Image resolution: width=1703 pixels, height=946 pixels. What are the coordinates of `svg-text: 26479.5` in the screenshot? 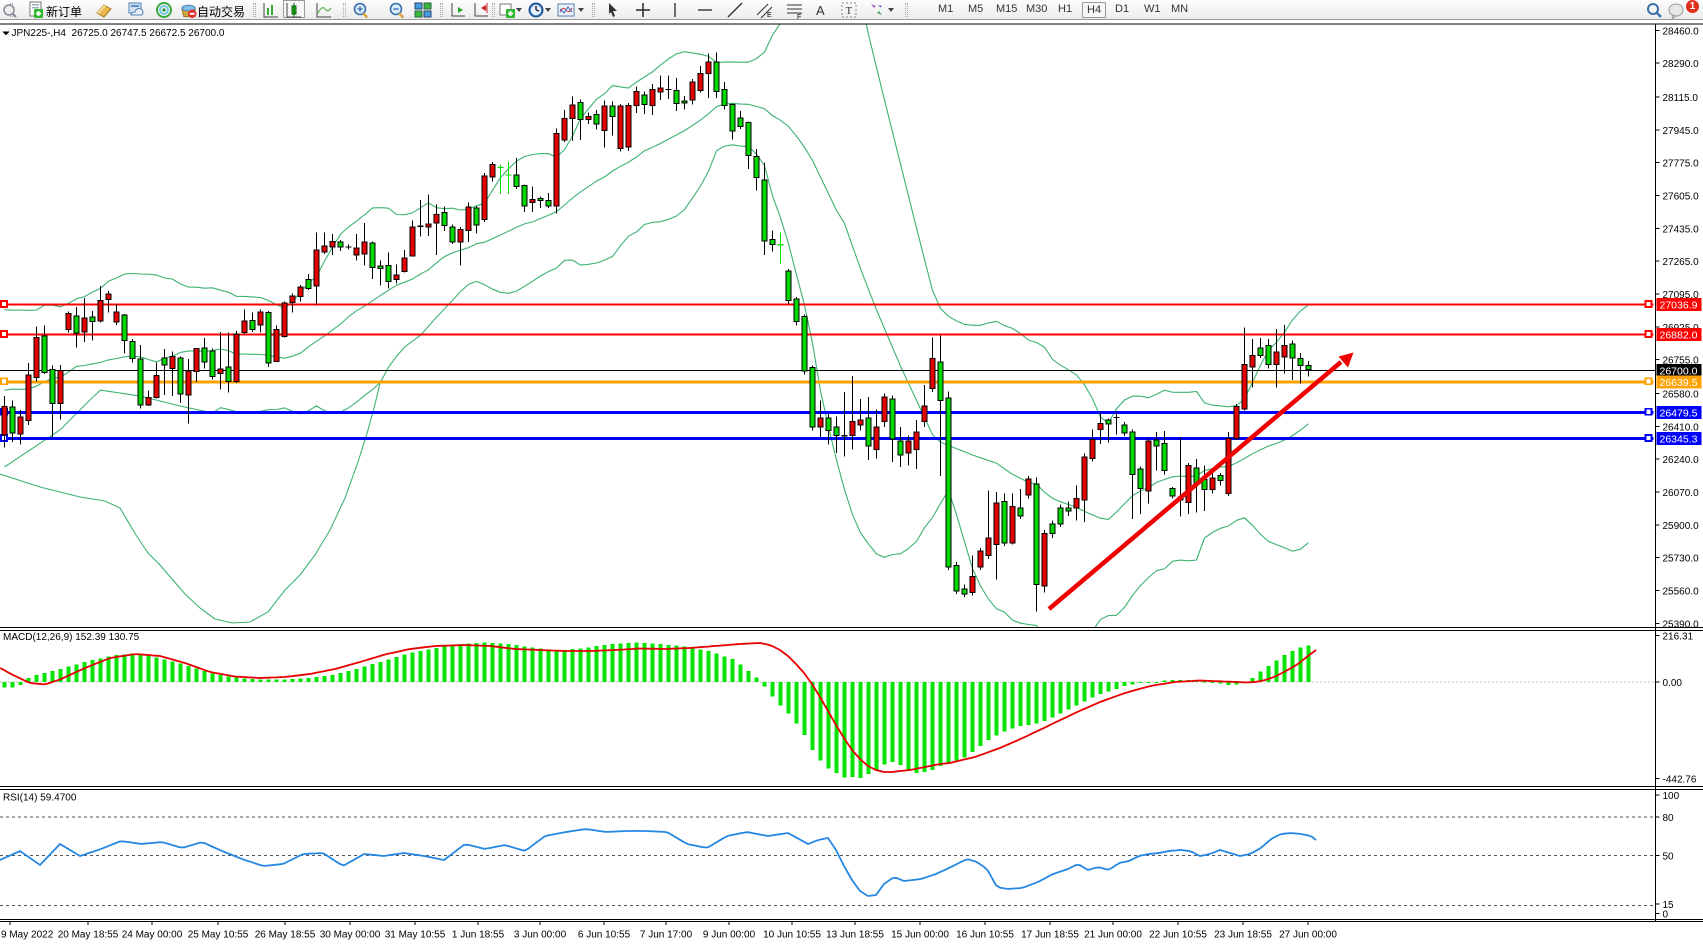 It's located at (1679, 413).